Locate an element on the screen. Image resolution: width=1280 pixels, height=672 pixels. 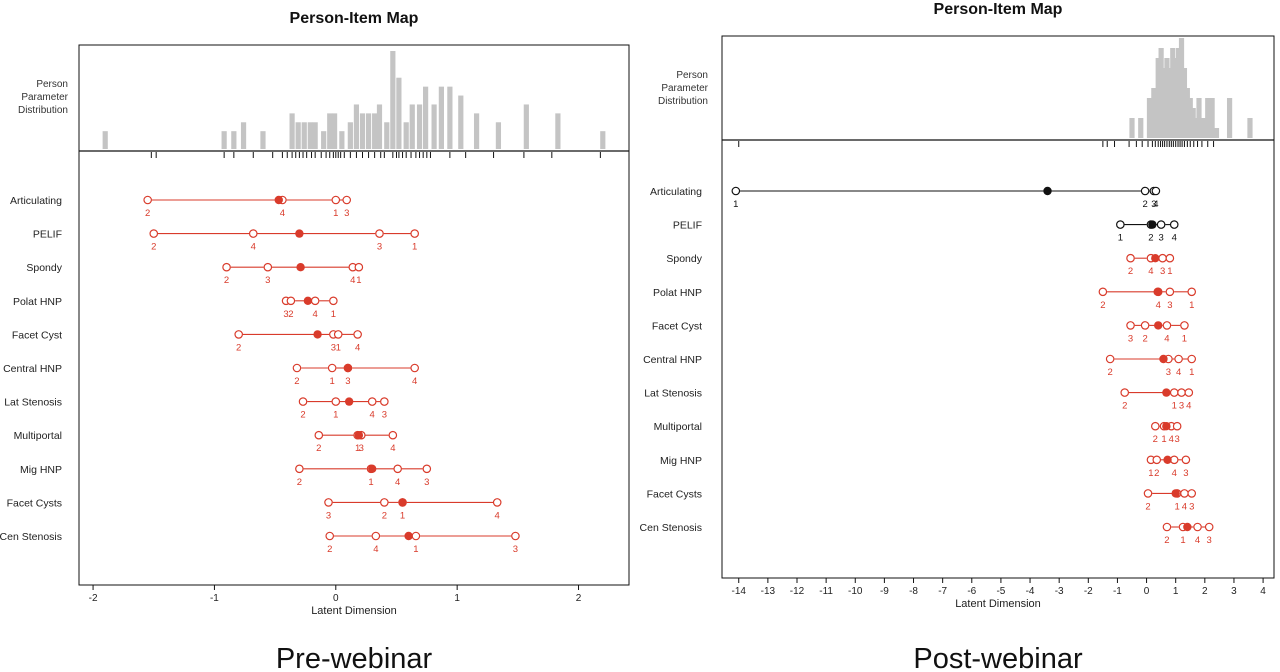
person-distribution-label: Parameter is located at coordinates (684, 88).